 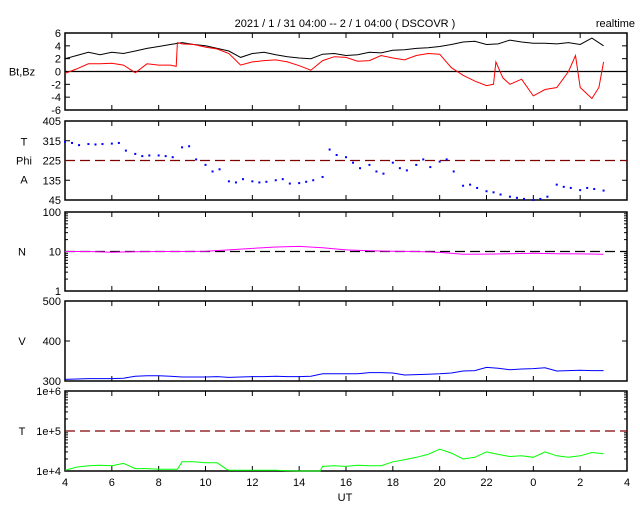 I want to click on y-tick-label: 2, so click(x=58, y=60).